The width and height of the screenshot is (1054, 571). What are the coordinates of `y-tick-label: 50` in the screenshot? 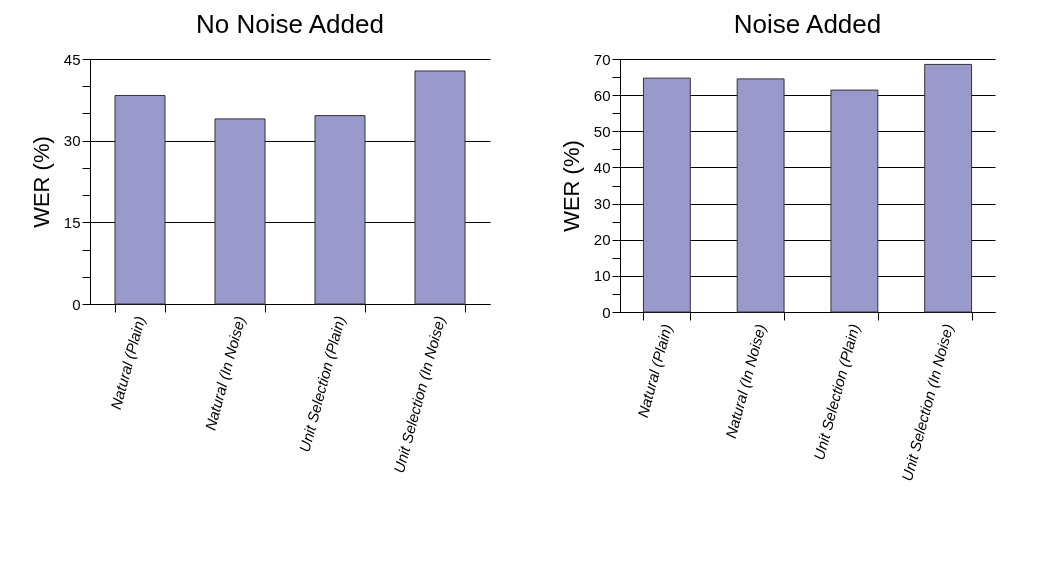 It's located at (602, 131).